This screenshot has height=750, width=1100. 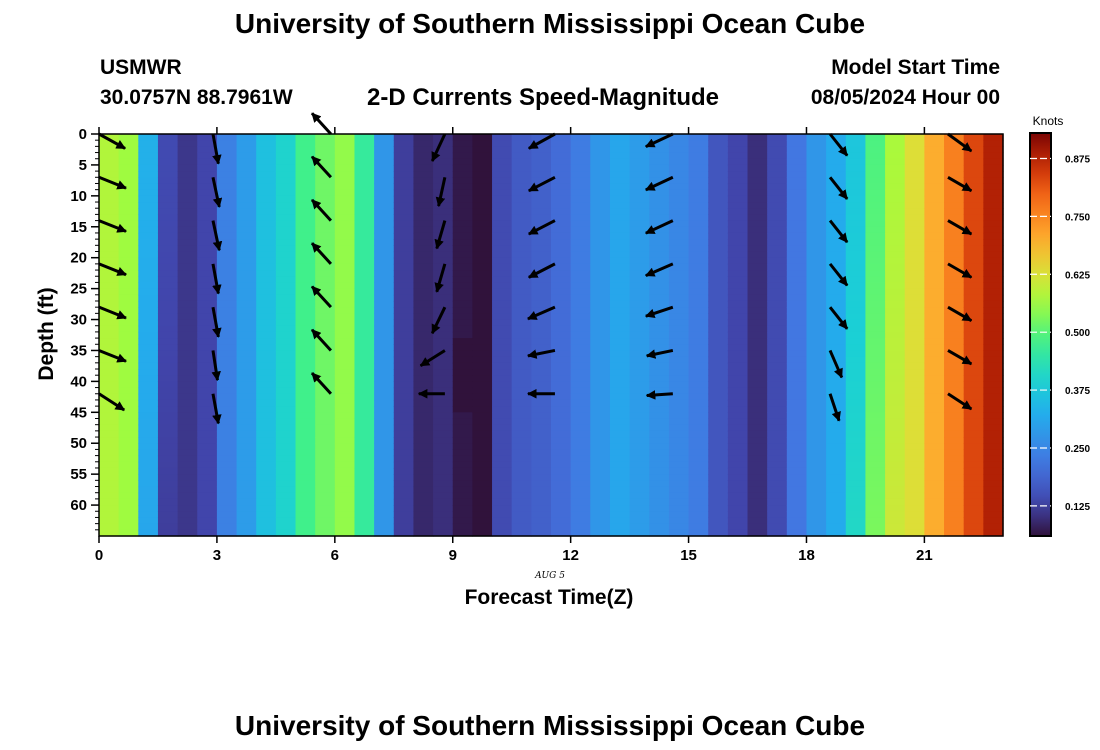 What do you see at coordinates (78, 505) in the screenshot?
I see `y-tick-label: 60` at bounding box center [78, 505].